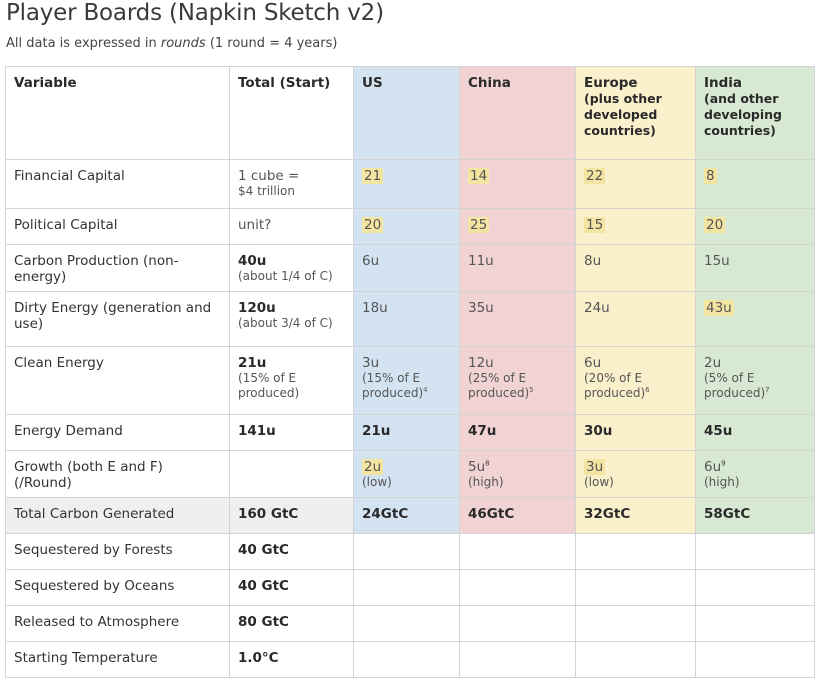 This screenshot has height=699, width=820. What do you see at coordinates (291, 623) in the screenshot?
I see `total-cell: 80 GtC` at bounding box center [291, 623].